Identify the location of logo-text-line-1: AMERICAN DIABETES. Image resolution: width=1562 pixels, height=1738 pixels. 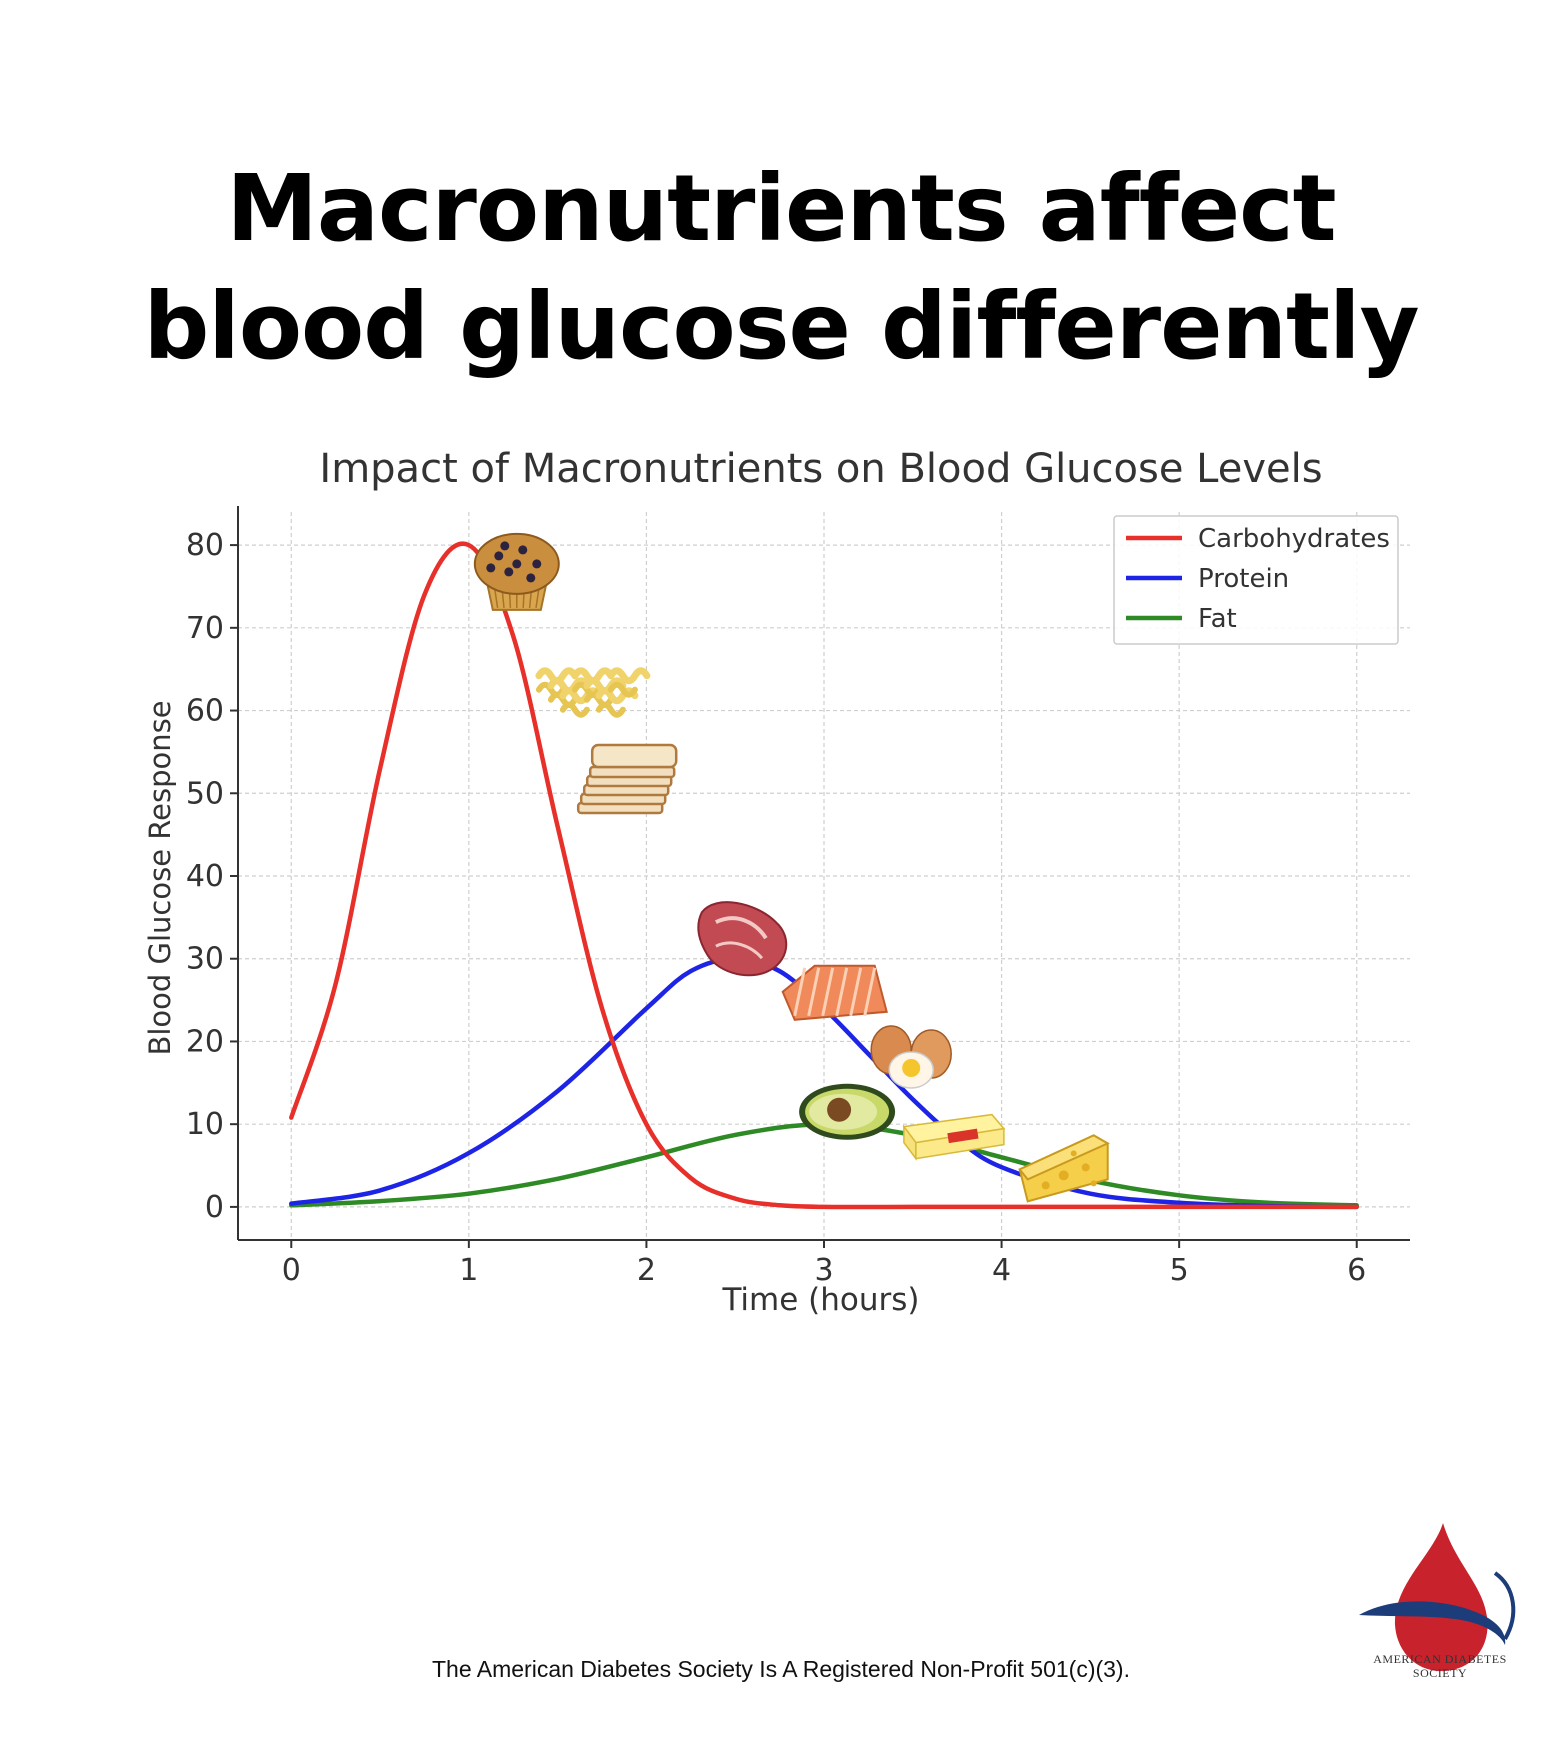
(1440, 1659).